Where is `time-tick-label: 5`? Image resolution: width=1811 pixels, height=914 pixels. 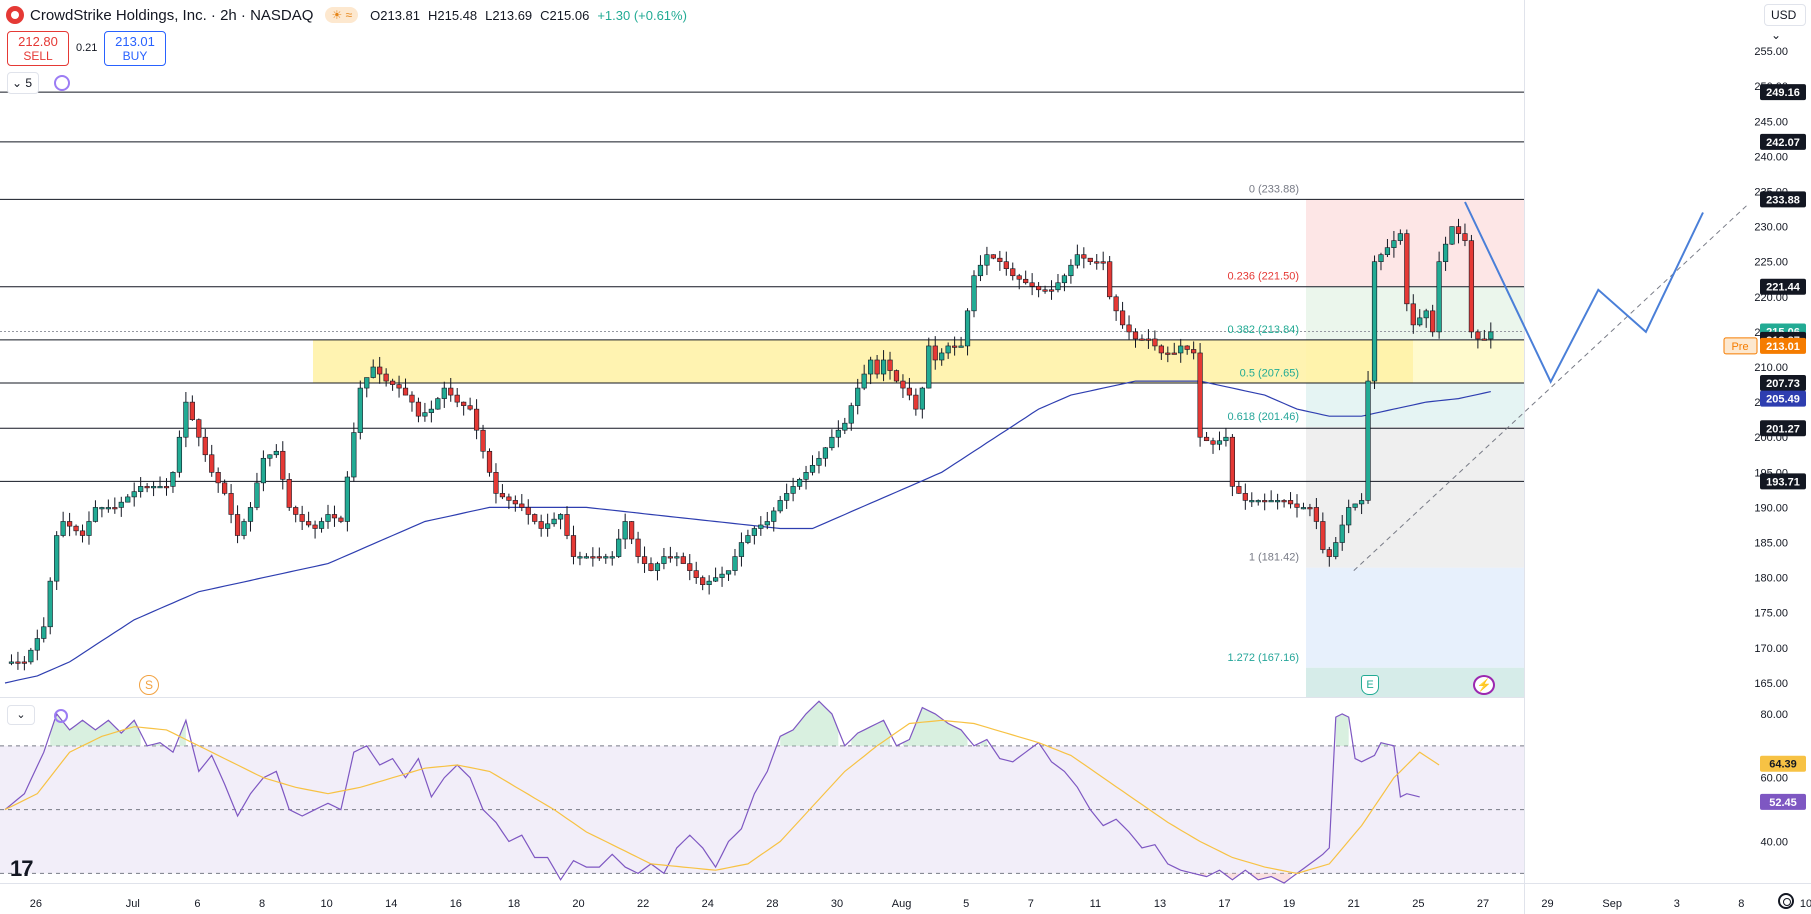 time-tick-label: 5 is located at coordinates (966, 904).